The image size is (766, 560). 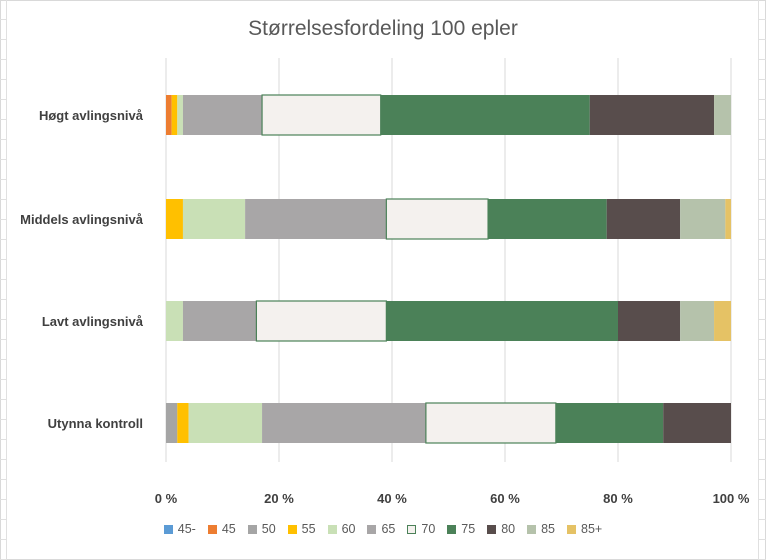 I want to click on legend-label: 60, so click(x=348, y=529).